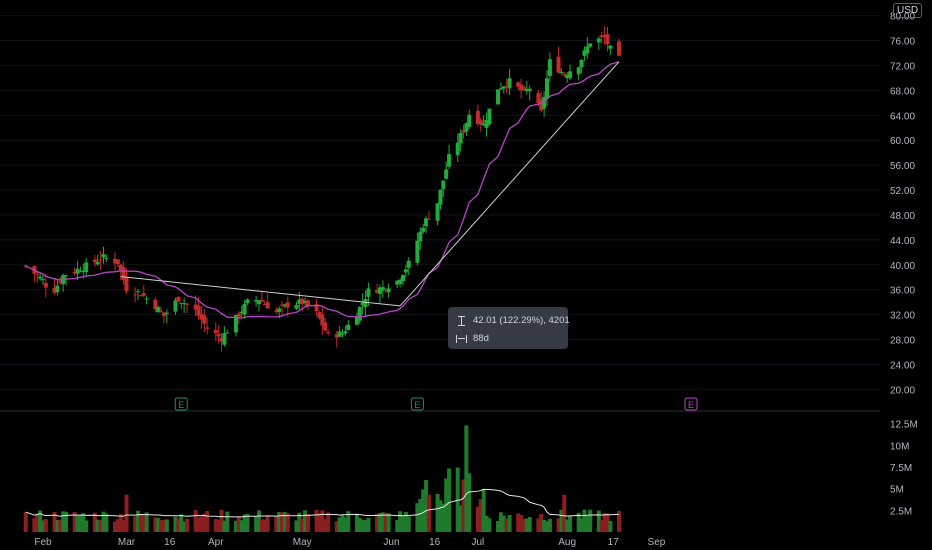 This screenshot has height=550, width=932. I want to click on time-tick-label: Aug, so click(567, 542).